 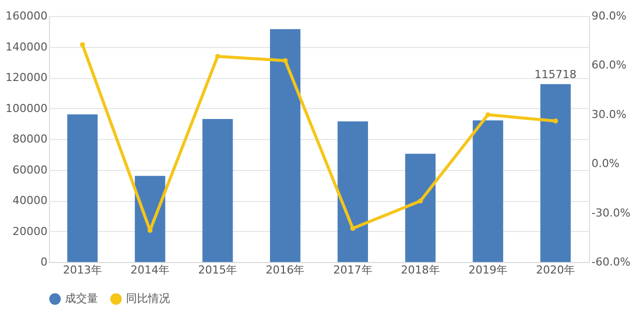 I want to click on x-tick-label: 2019年, so click(x=488, y=270).